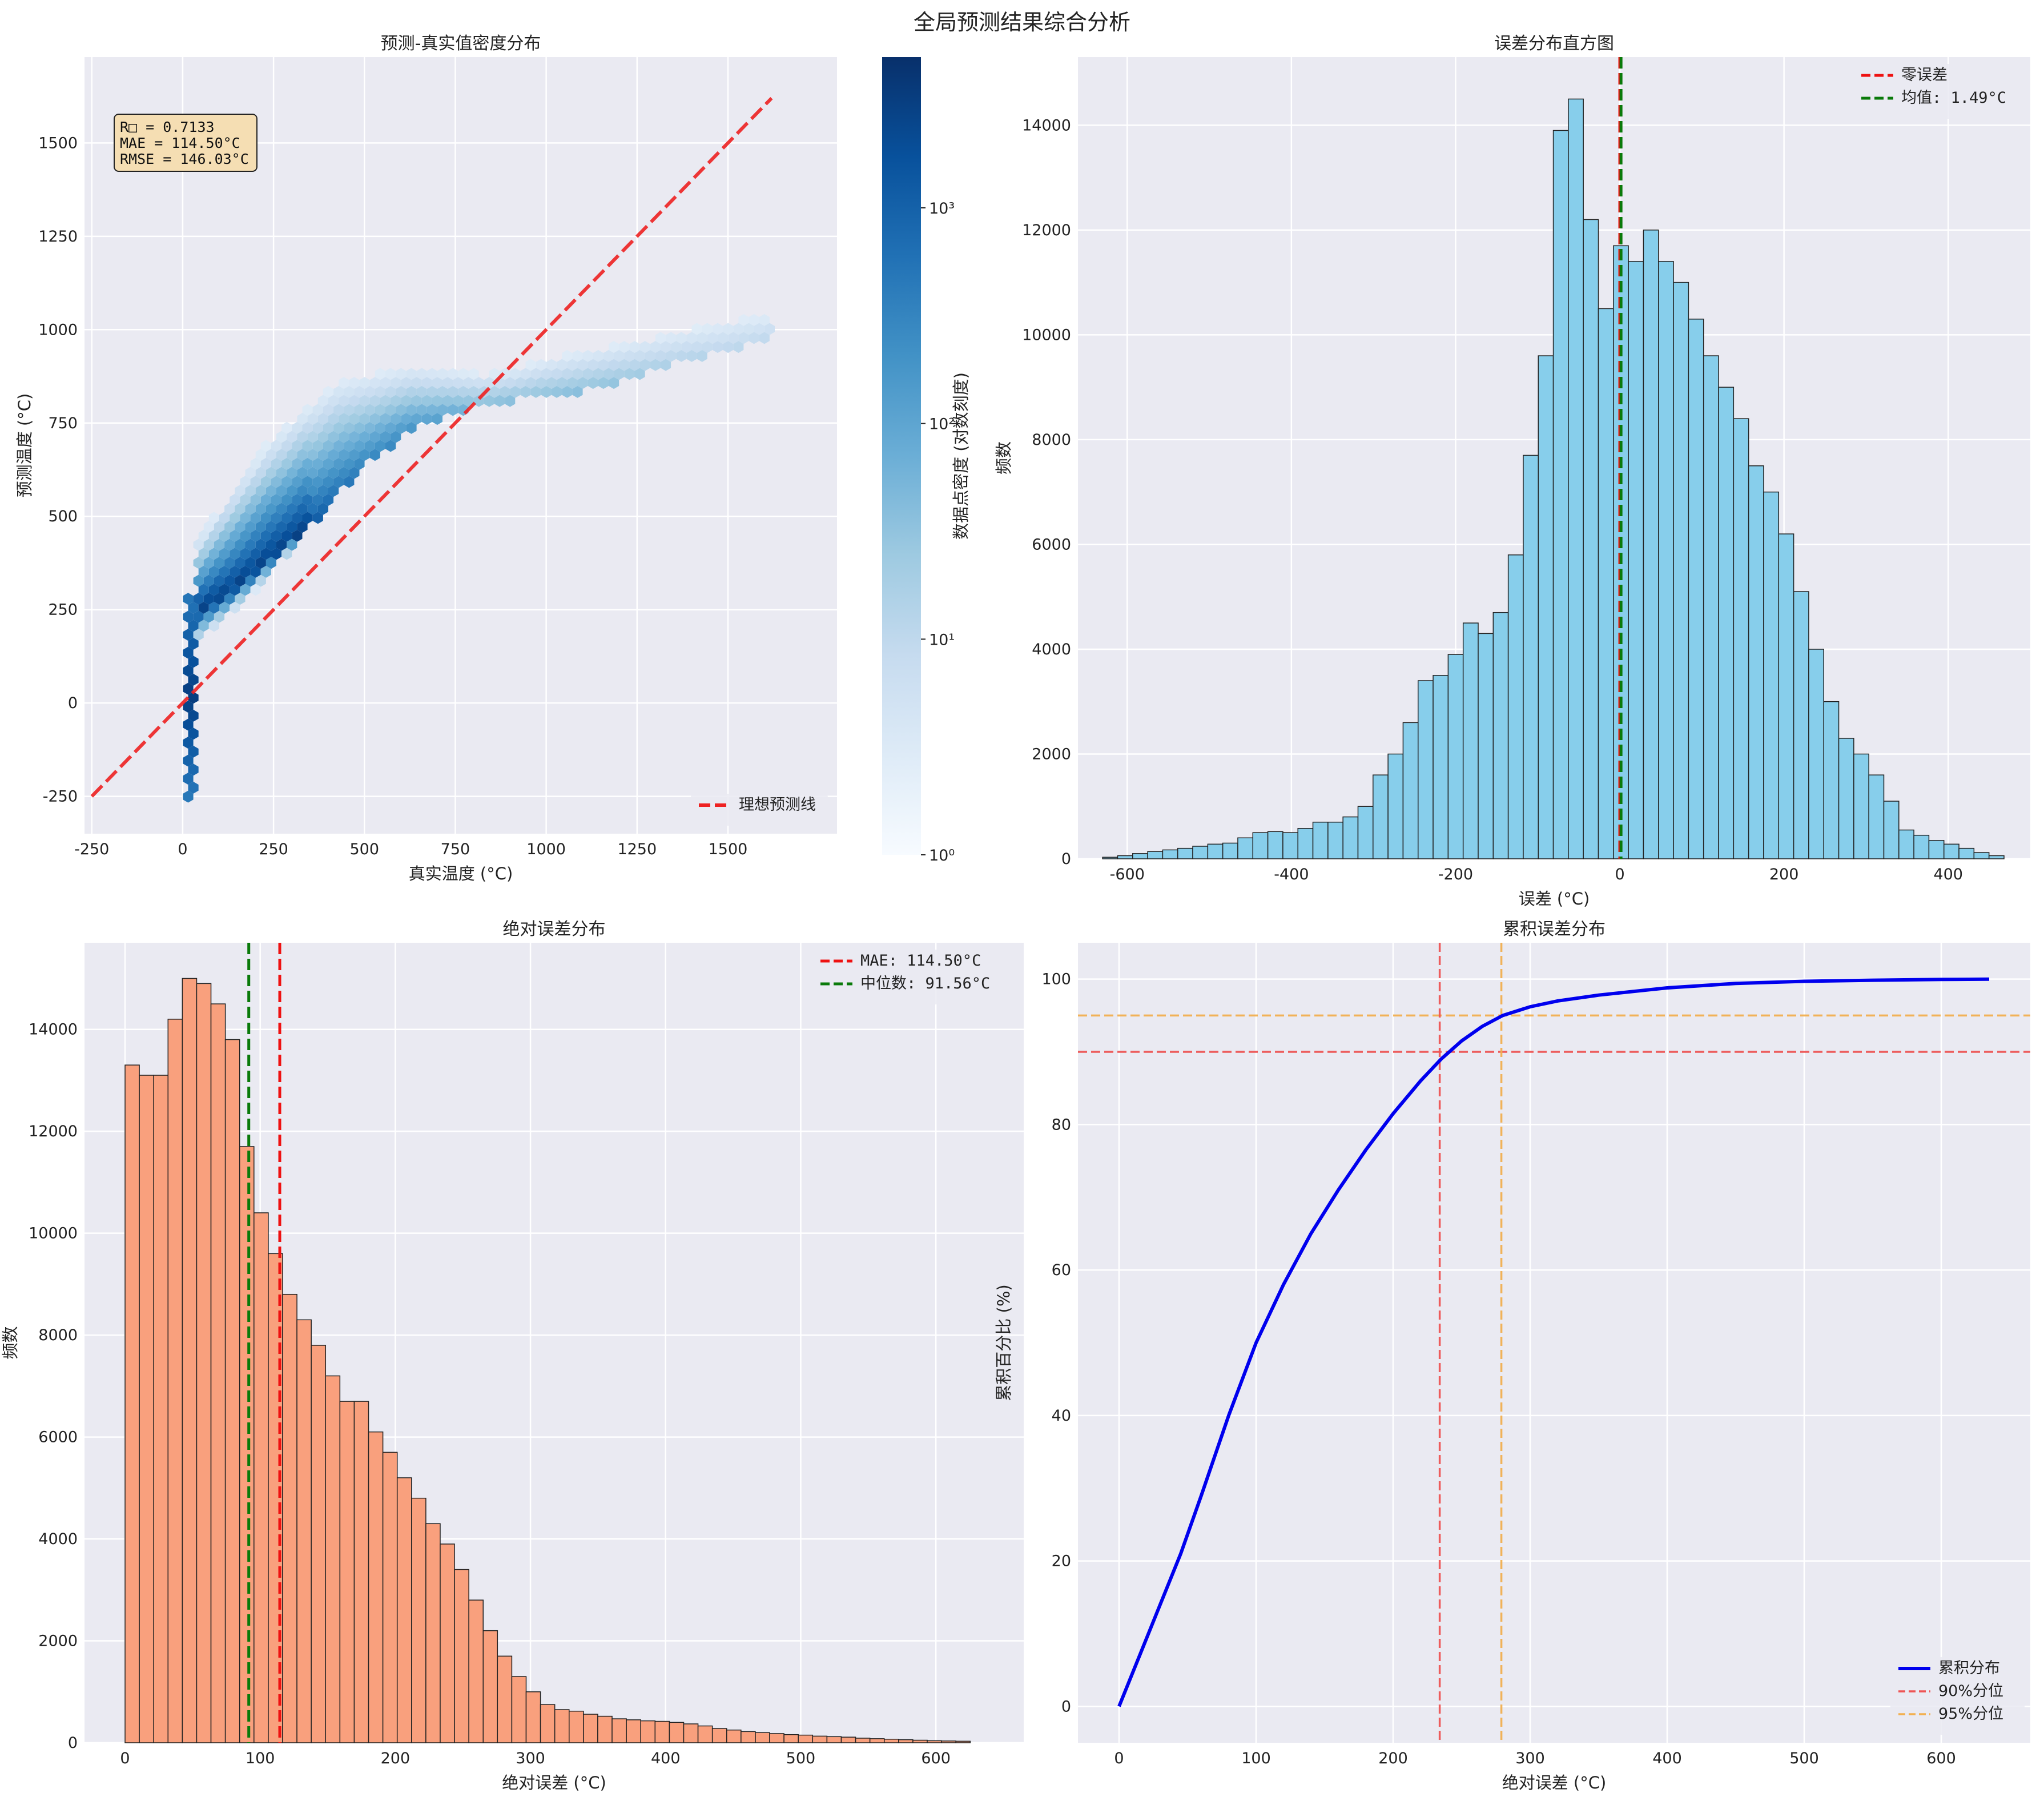  What do you see at coordinates (920, 961) in the screenshot?
I see `legend-label: MAE: 114.50°C` at bounding box center [920, 961].